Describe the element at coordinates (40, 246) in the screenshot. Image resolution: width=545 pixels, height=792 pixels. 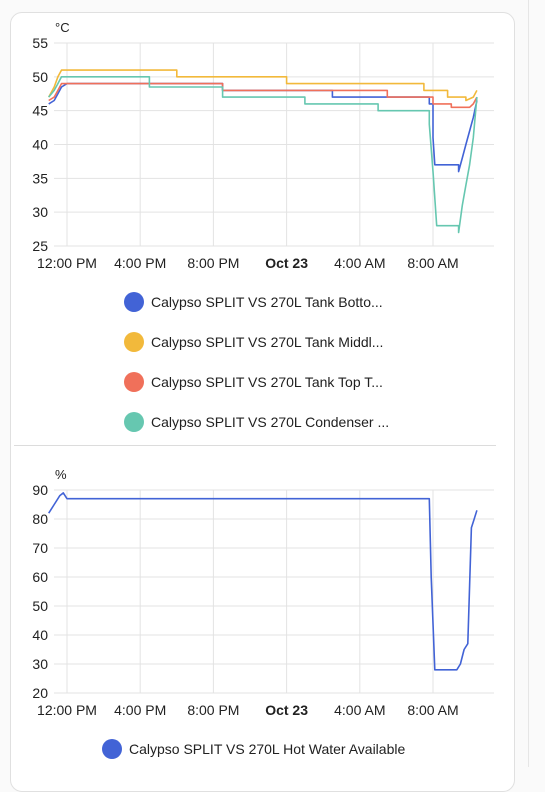
I see `y-tick-label: 25` at that location.